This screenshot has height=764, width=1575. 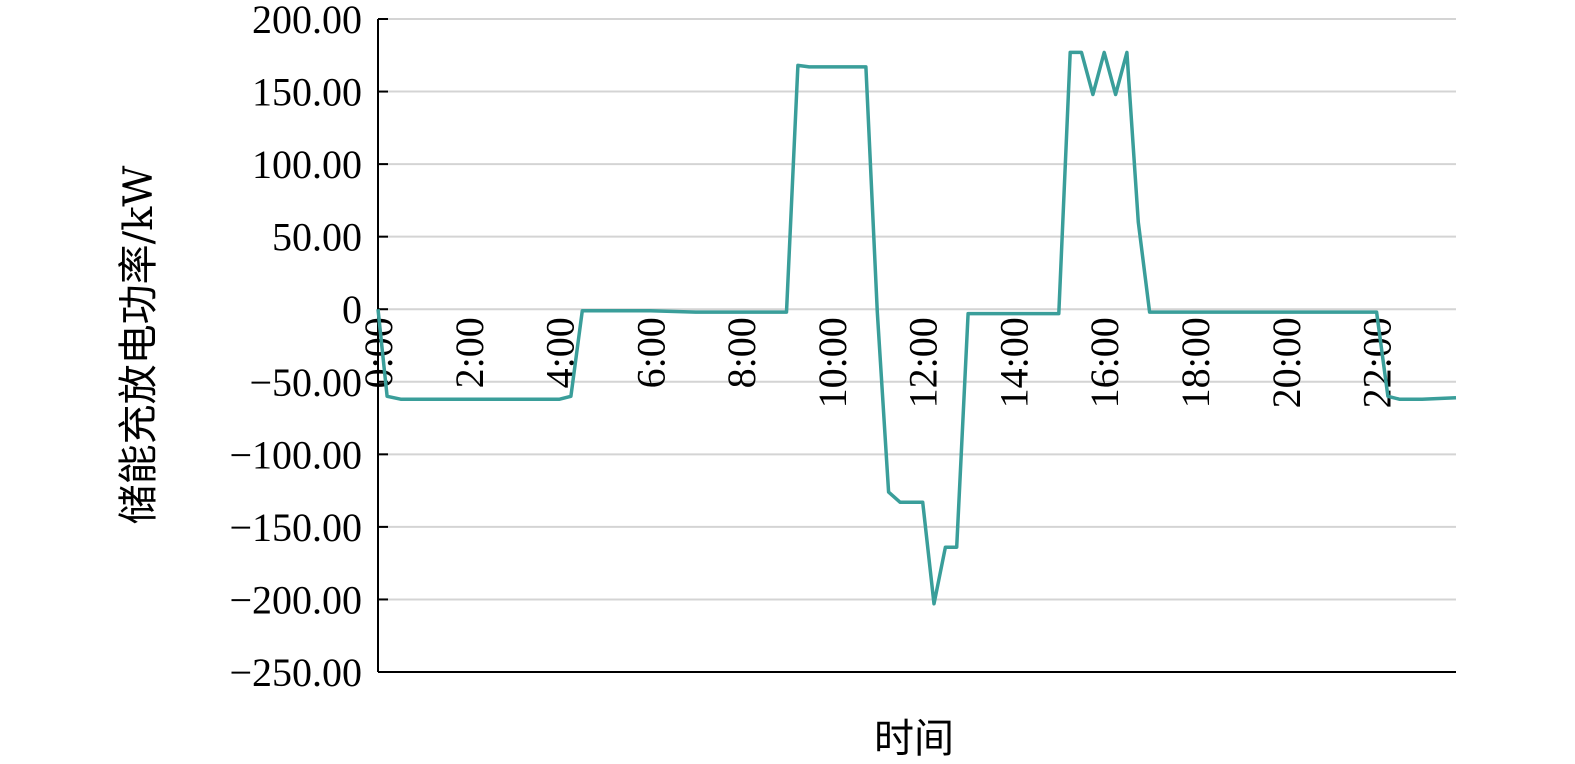 I want to click on y-tick-label: 0, so click(x=352, y=309).